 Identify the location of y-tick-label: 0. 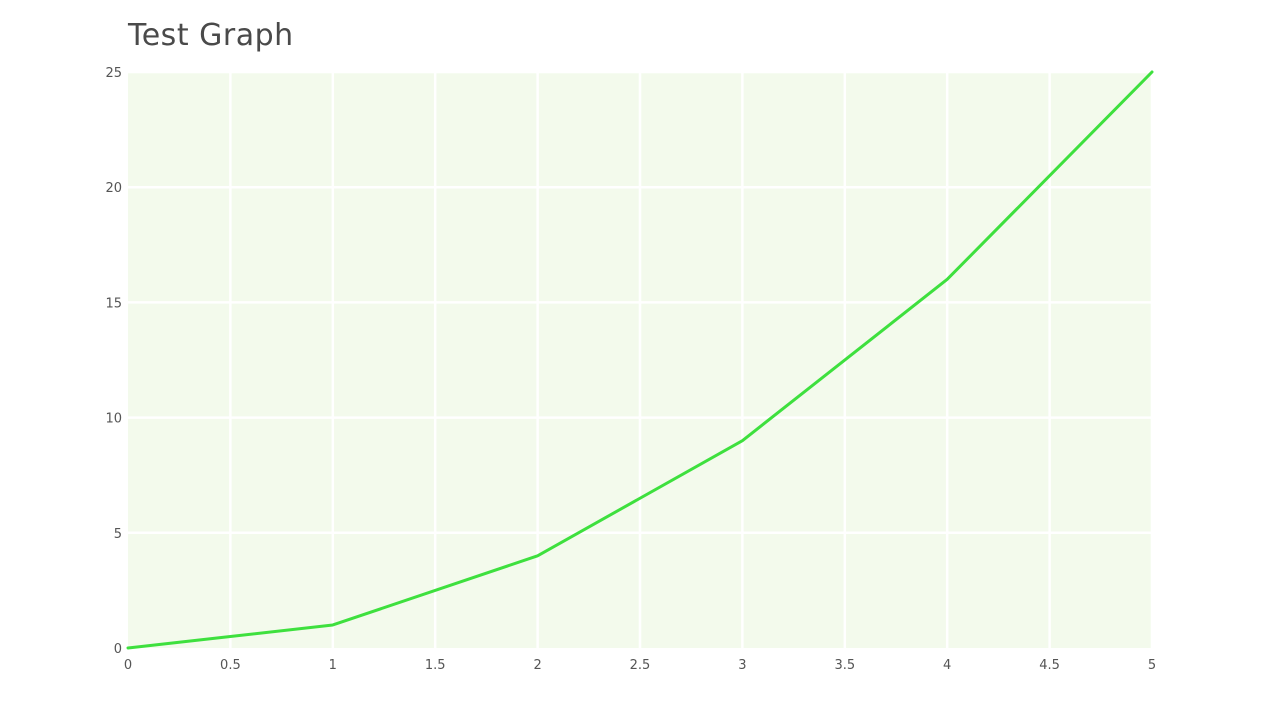
(118, 649).